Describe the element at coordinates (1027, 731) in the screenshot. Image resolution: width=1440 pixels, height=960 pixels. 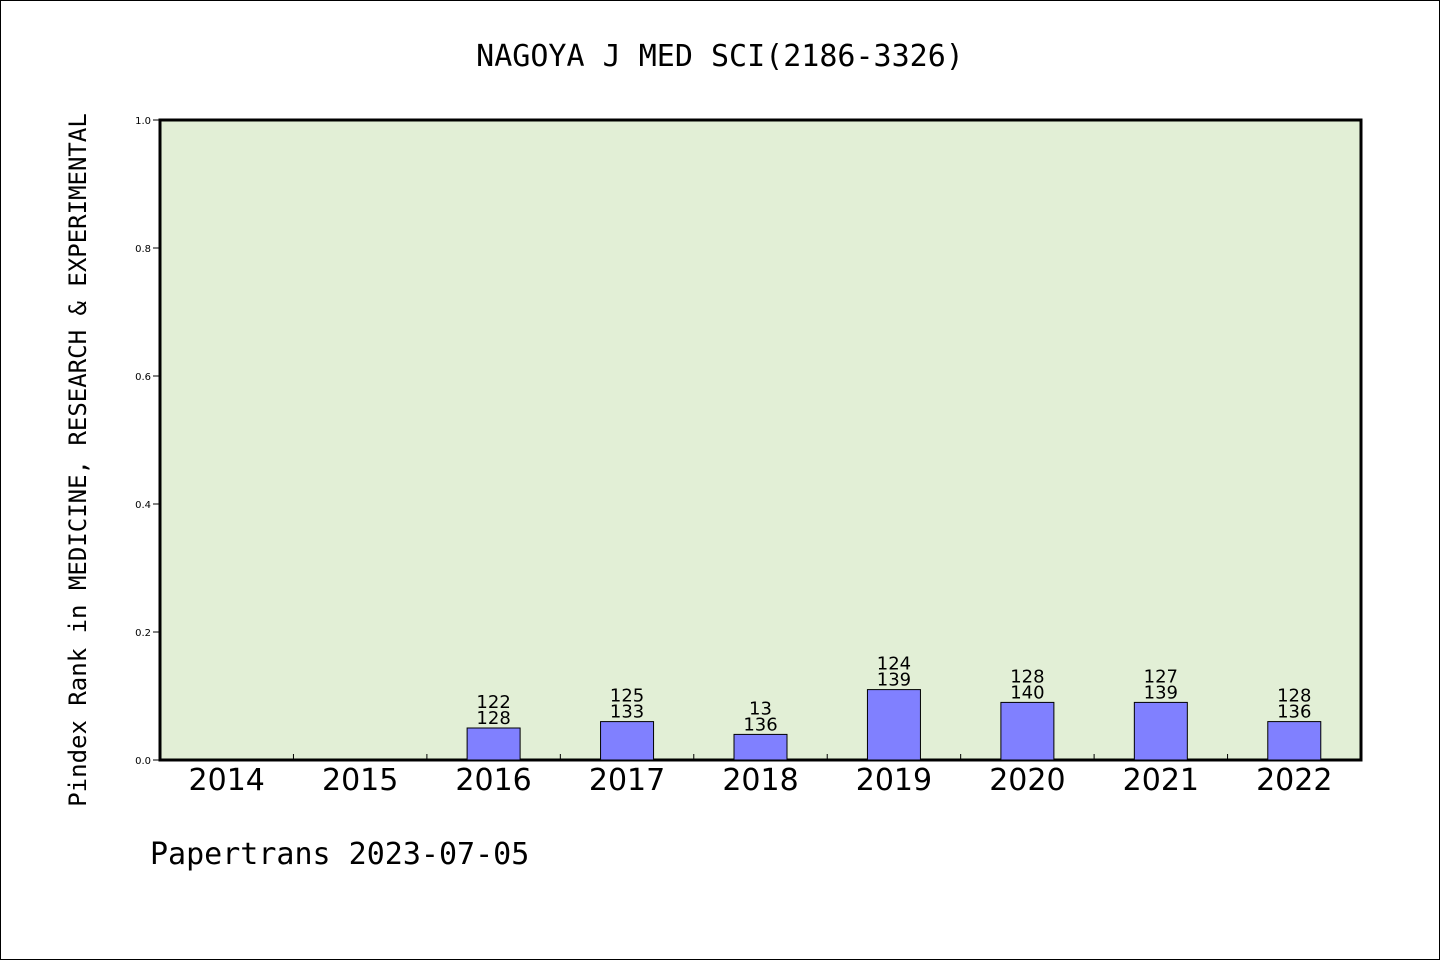
I see `bar-2020` at that location.